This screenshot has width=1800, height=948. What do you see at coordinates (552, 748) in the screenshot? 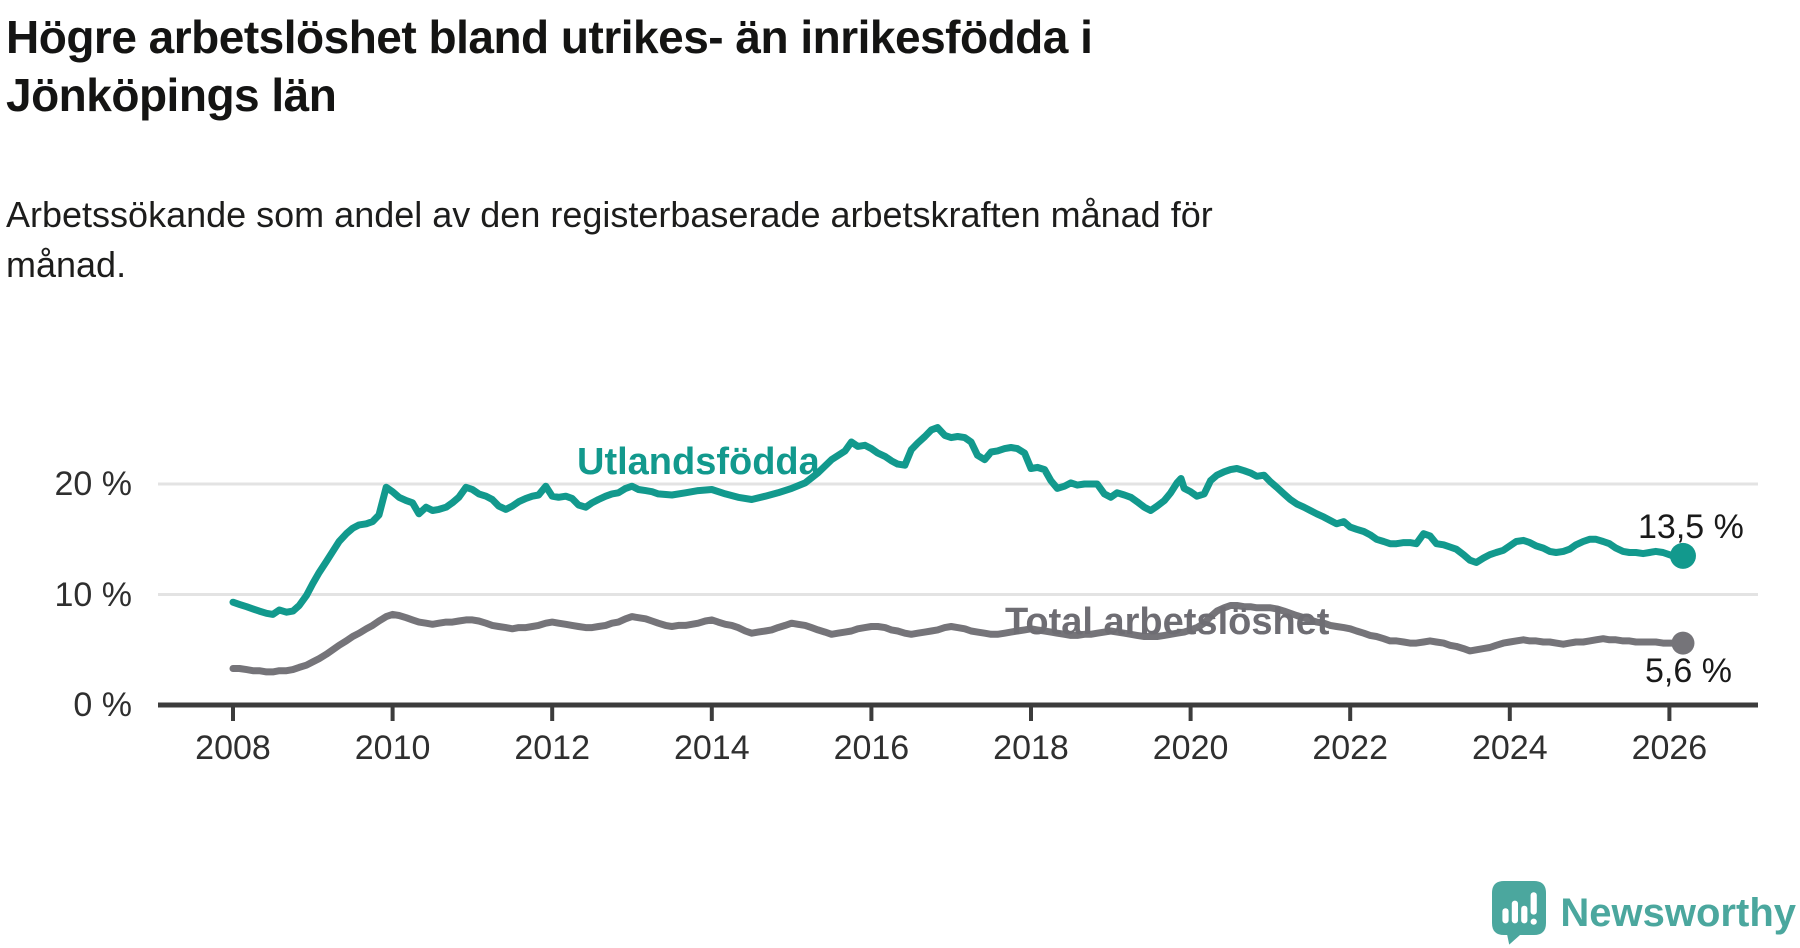
I see `x-axis-label-2012: 2012` at bounding box center [552, 748].